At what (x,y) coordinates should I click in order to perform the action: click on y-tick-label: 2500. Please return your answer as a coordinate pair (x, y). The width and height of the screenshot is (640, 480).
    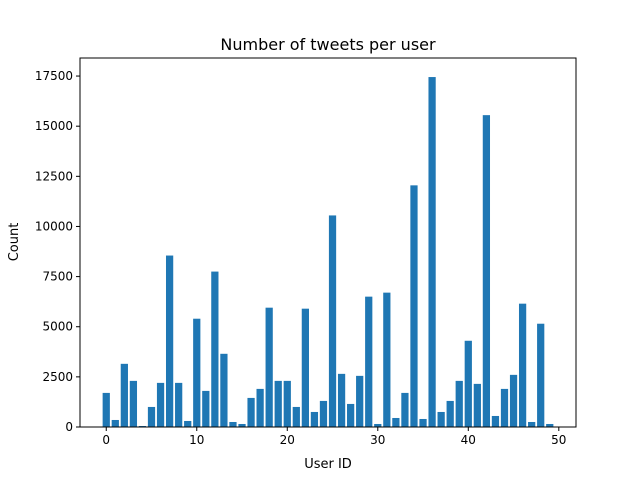
    Looking at the image, I should click on (57, 377).